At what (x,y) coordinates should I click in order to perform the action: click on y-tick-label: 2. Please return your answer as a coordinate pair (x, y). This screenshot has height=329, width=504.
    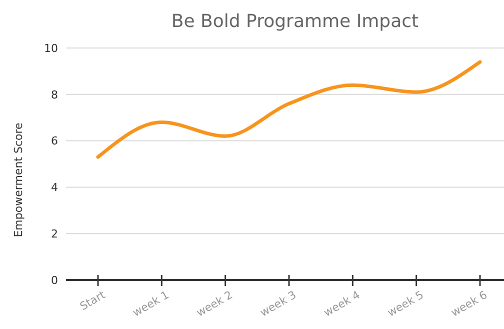
    Looking at the image, I should click on (54, 234).